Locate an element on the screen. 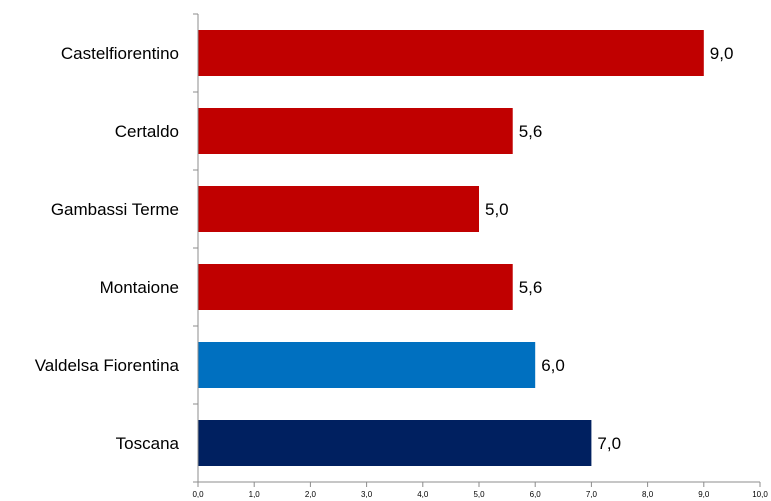 The image size is (771, 501). x-tick-label: 3,0 is located at coordinates (367, 494).